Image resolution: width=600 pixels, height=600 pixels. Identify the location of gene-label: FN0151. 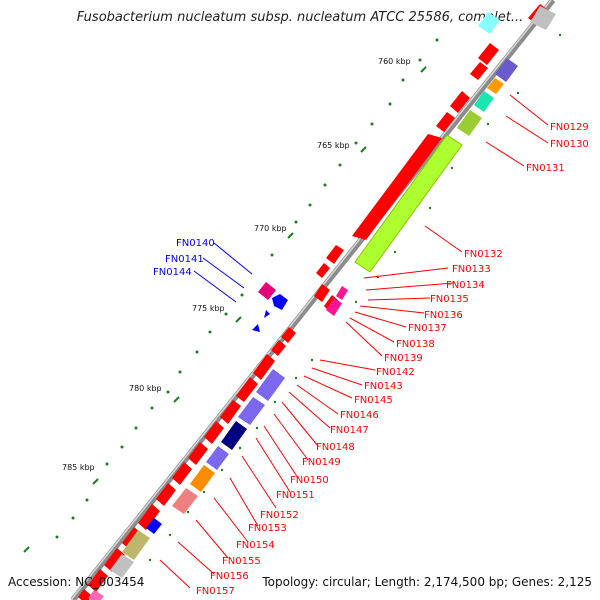
(295, 495).